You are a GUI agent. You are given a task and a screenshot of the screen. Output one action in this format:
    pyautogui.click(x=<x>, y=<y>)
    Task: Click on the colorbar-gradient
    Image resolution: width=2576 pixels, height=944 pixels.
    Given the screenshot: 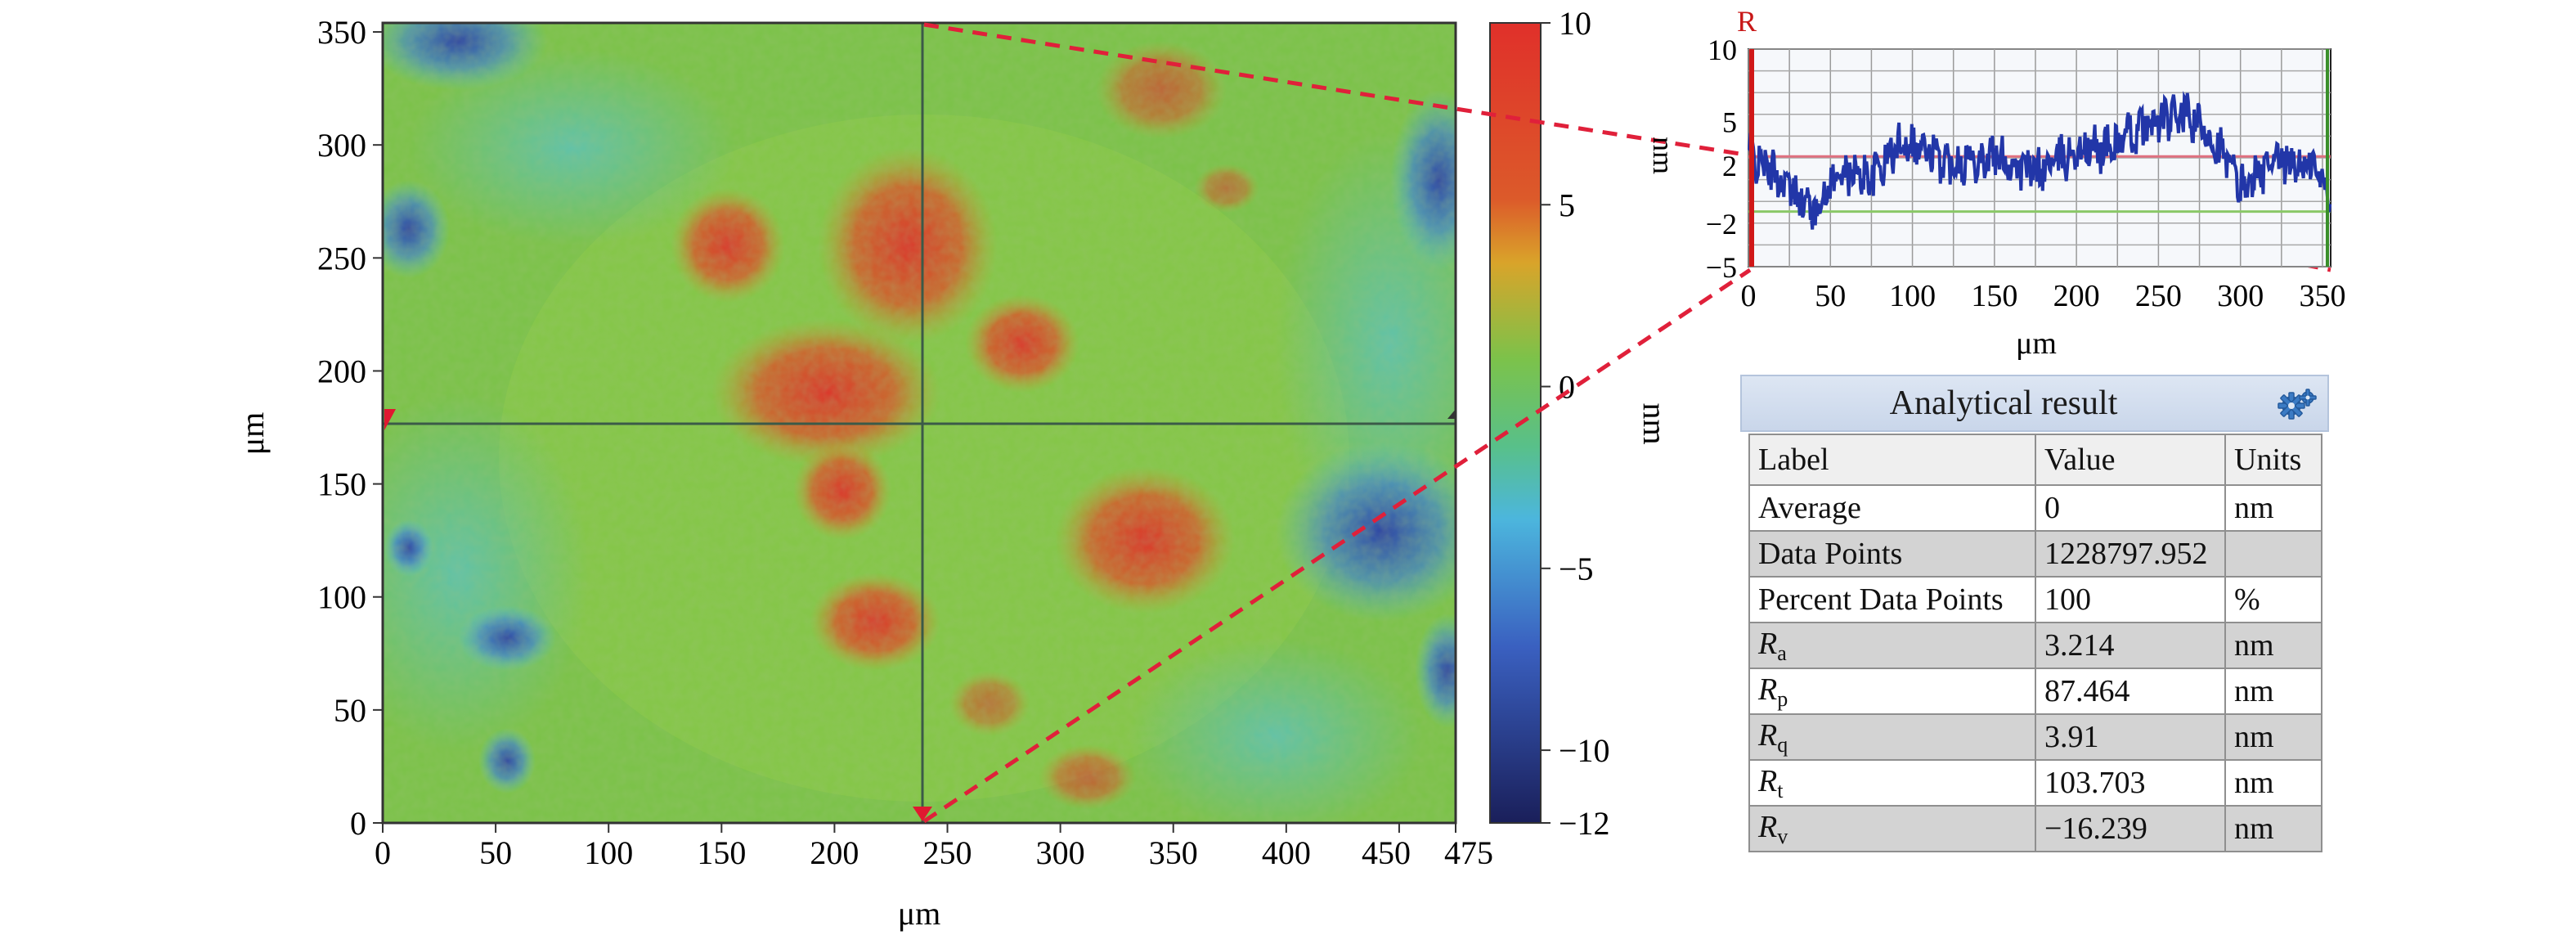 What is the action you would take?
    pyautogui.click(x=1516, y=423)
    